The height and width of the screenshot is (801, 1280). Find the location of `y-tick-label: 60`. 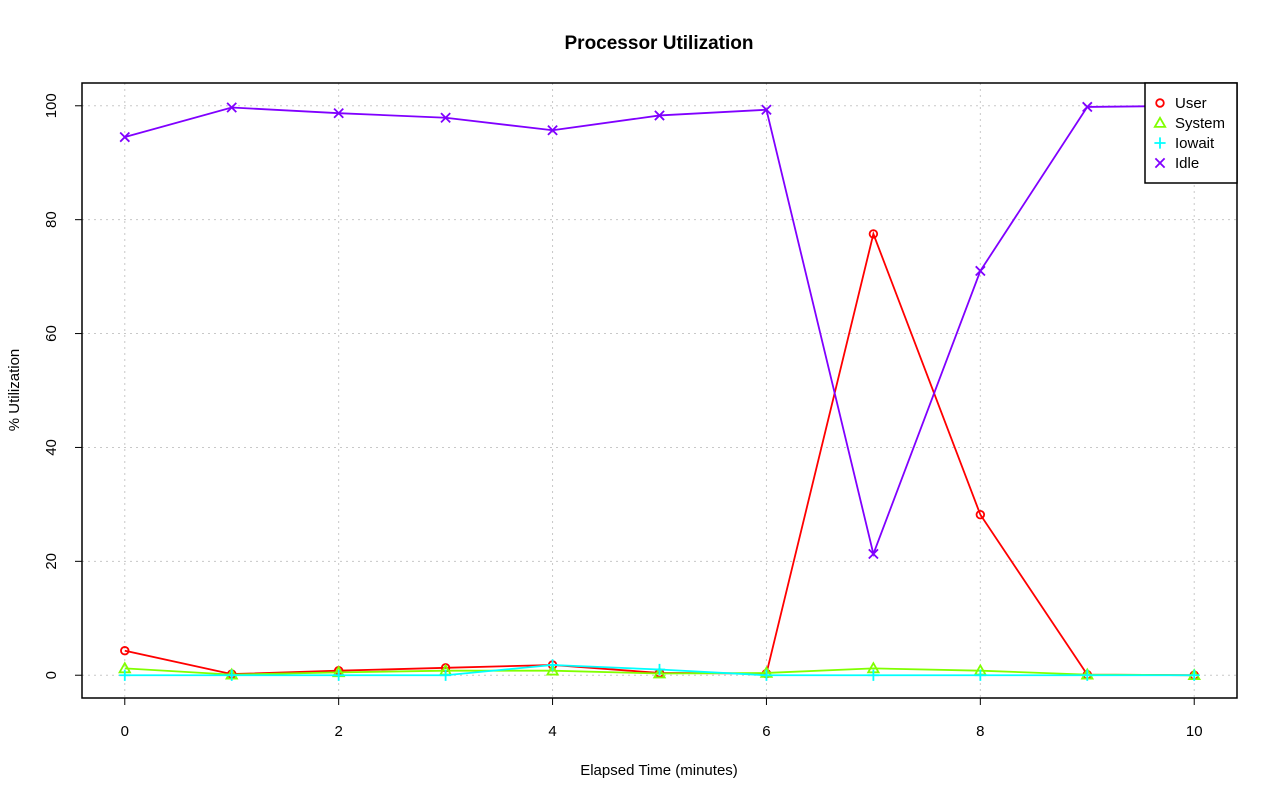

y-tick-label: 60 is located at coordinates (51, 333).